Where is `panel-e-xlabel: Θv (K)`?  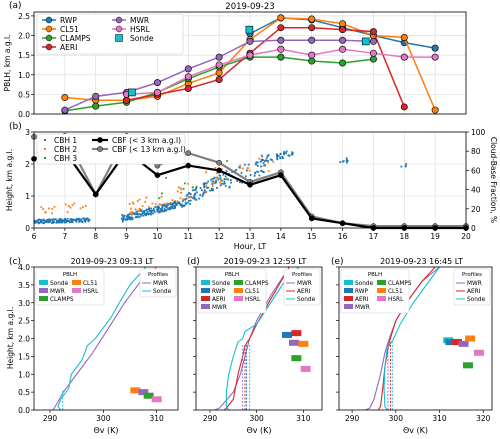
panel-e-xlabel: Θv (K) is located at coordinates (415, 430).